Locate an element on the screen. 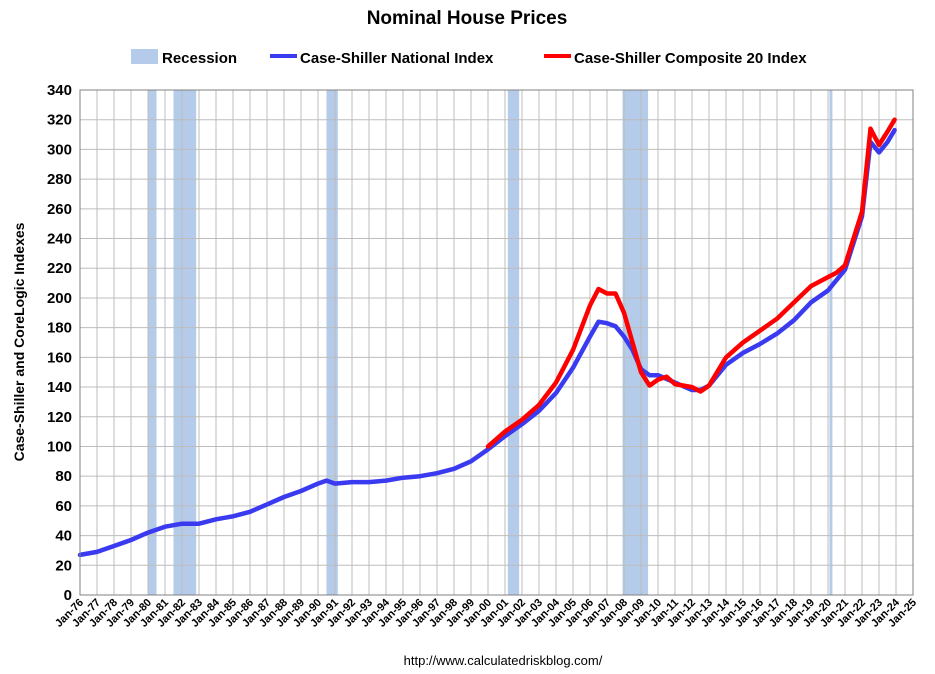  legend-label-composite20: Case-Shiller Composite 20 Index is located at coordinates (690, 58).